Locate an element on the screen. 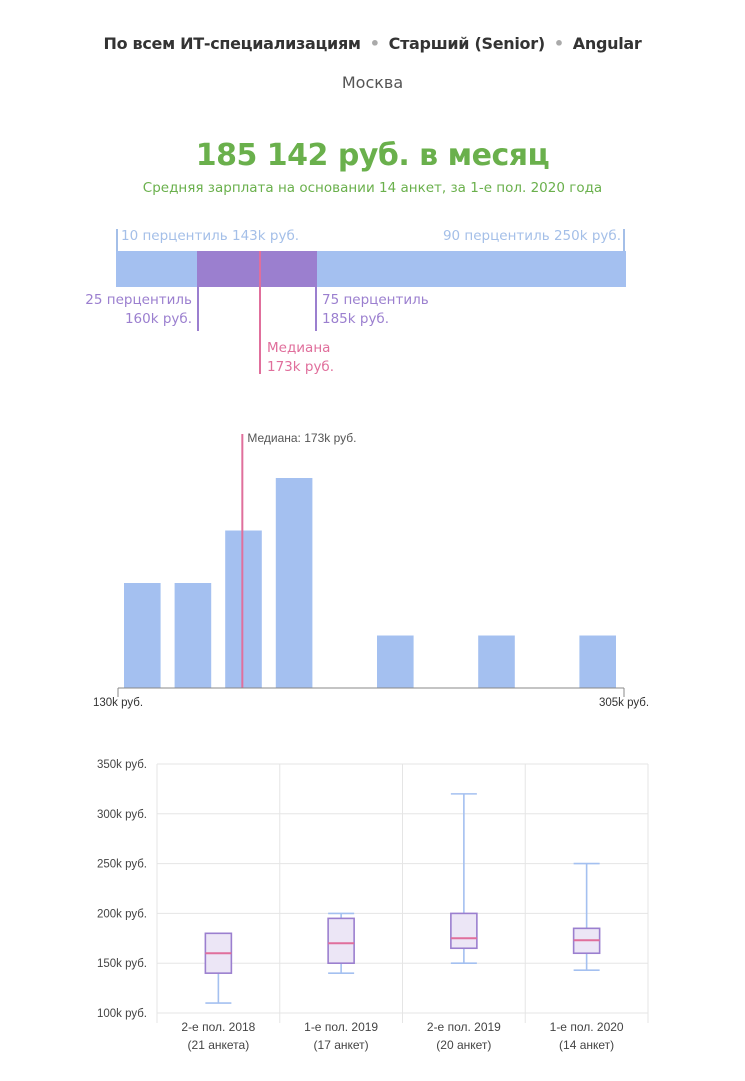 This screenshot has width=745, height=1081. boxplot-x-sublabel: (20 анкет) is located at coordinates (463, 1045).